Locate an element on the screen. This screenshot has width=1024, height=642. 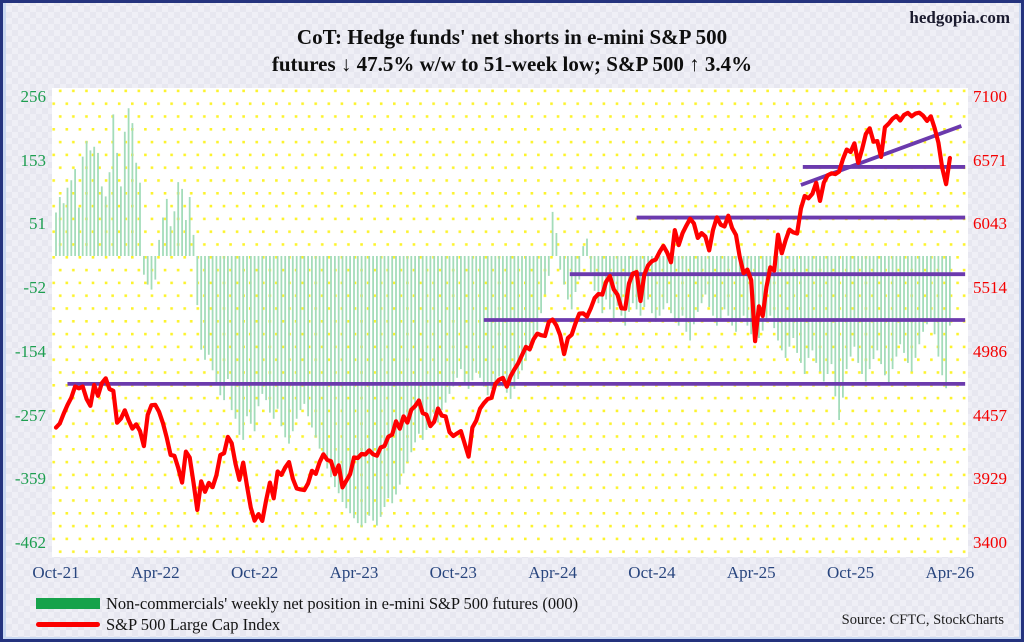
x-axis-tick: Oct-21 is located at coordinates (56, 572).